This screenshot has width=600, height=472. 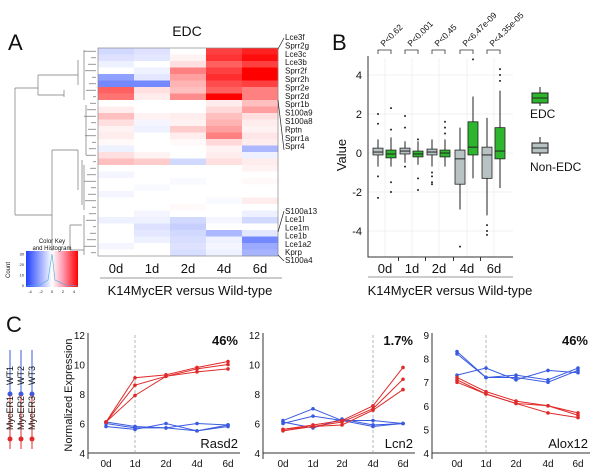 What do you see at coordinates (296, 62) in the screenshot?
I see `gene-label: Lce3b` at bounding box center [296, 62].